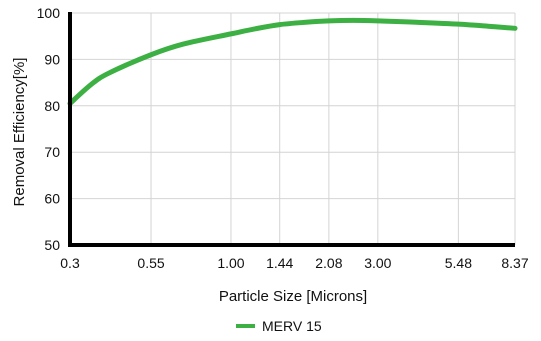 This screenshot has width=541, height=341. Describe the element at coordinates (294, 263) in the screenshot. I see `x-tick-labels: 0.3 0.55 1.00 1.44 2.08 3.00 5.48 8.37` at that location.